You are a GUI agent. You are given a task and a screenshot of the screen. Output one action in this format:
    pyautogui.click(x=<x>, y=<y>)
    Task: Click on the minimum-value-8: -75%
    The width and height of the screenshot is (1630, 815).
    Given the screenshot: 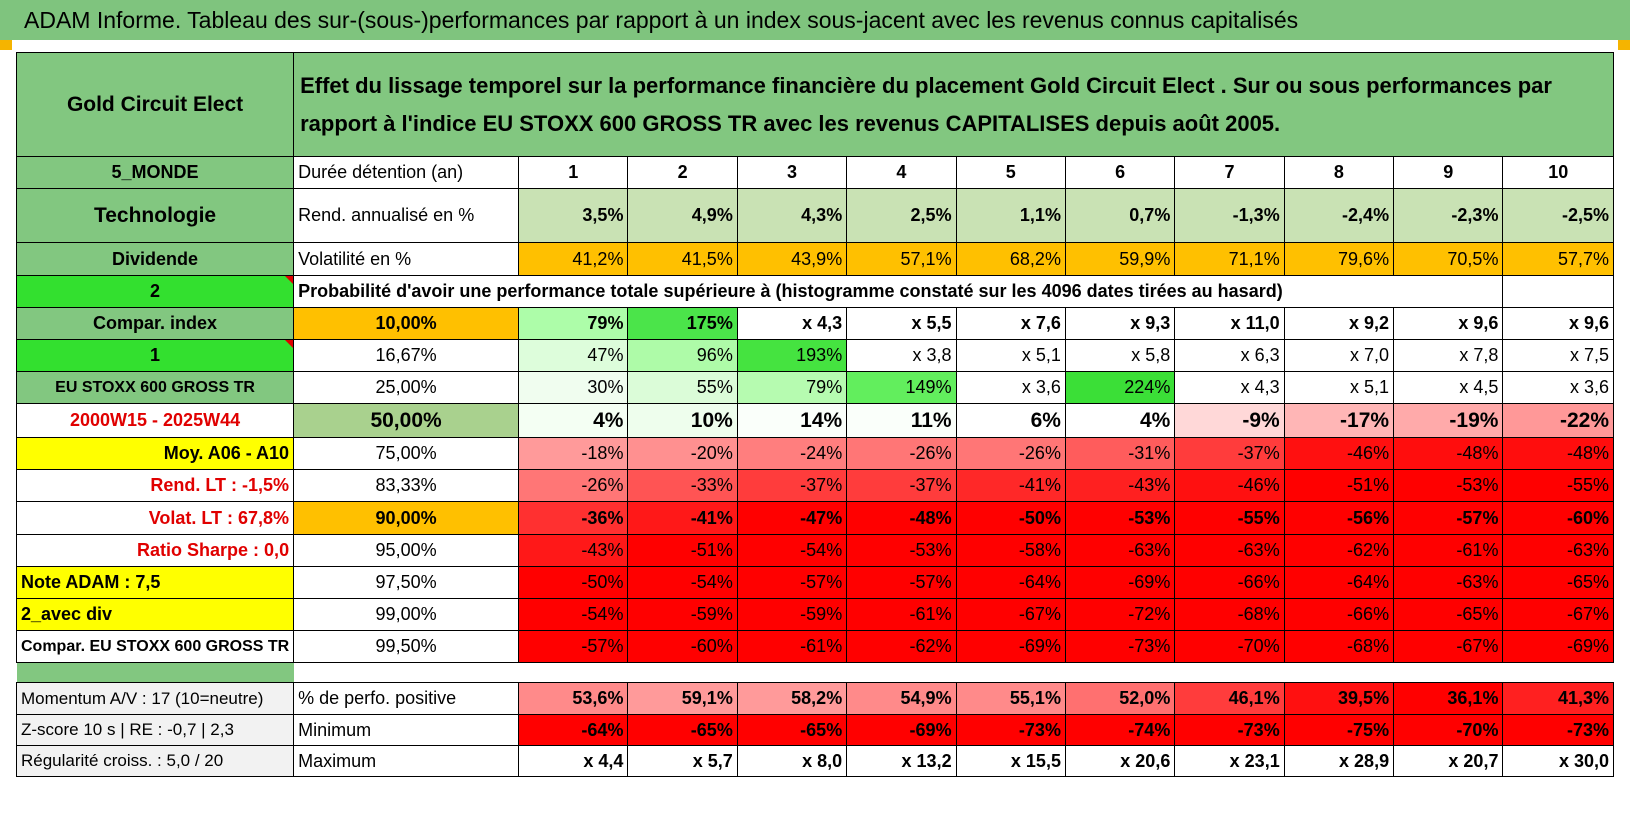 What is the action you would take?
    pyautogui.click(x=1339, y=730)
    